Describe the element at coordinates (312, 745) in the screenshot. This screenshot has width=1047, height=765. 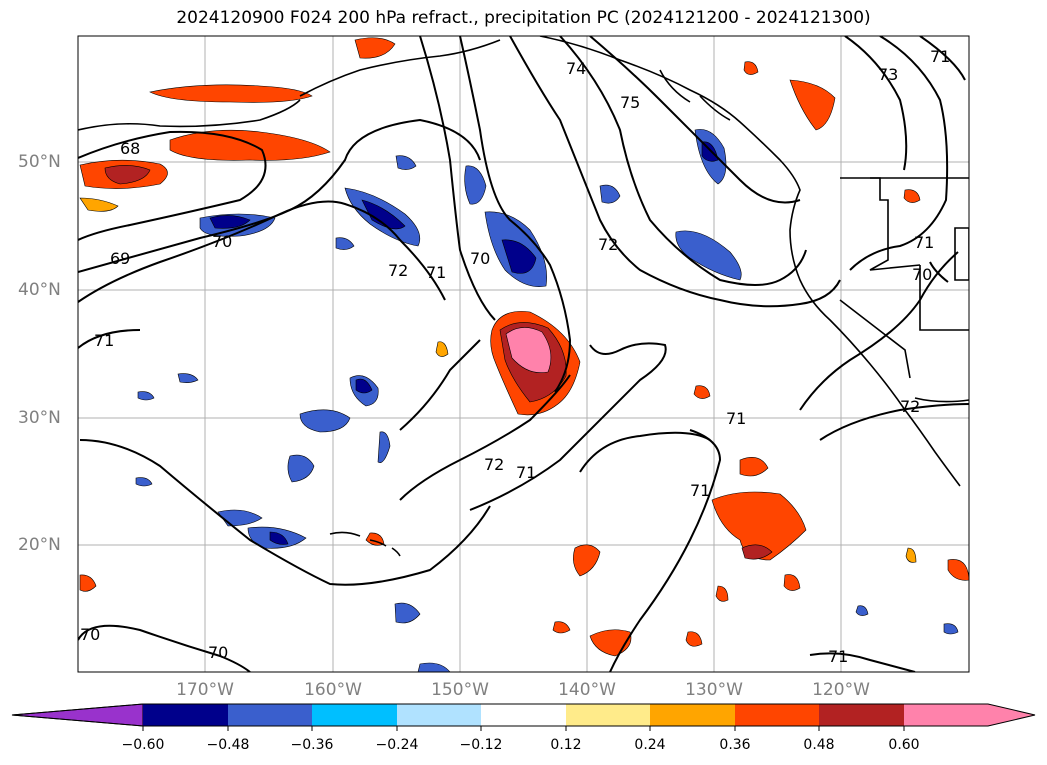
I see `colorbar-tick-label: −0.36` at that location.